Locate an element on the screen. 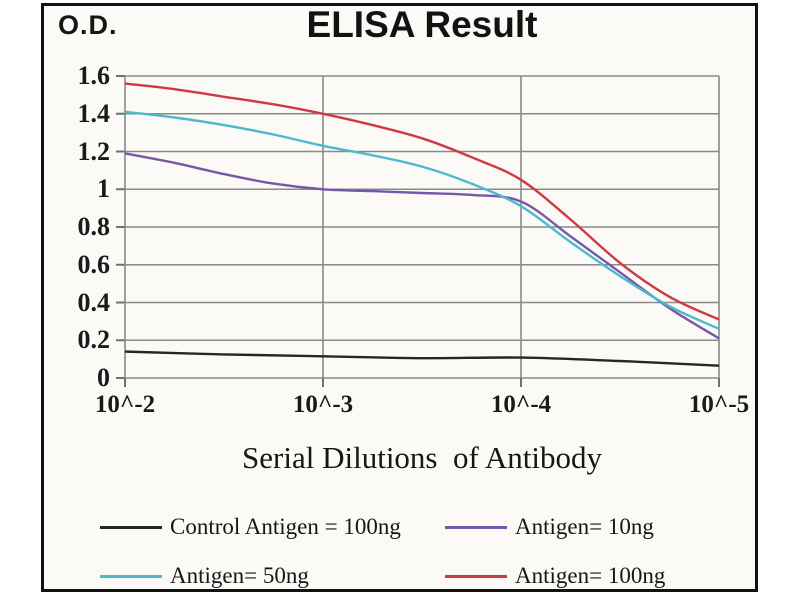 This screenshot has height=600, width=800. y-tick-label: 0.6 is located at coordinates (94, 264).